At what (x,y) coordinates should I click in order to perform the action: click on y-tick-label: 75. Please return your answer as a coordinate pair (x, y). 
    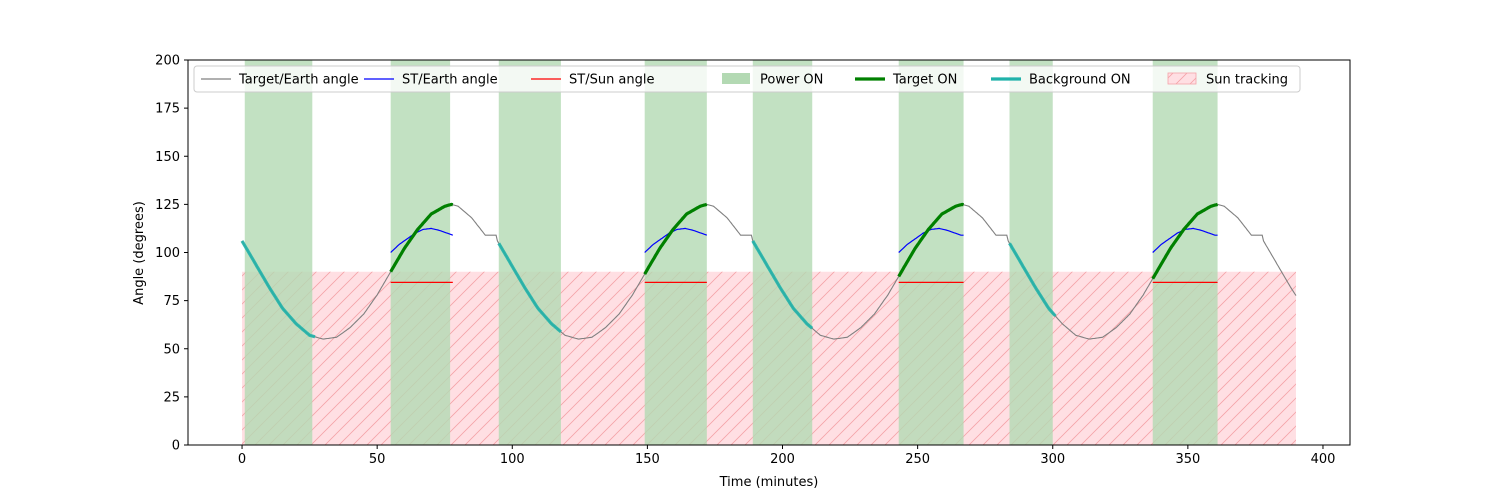
    Looking at the image, I should click on (171, 301).